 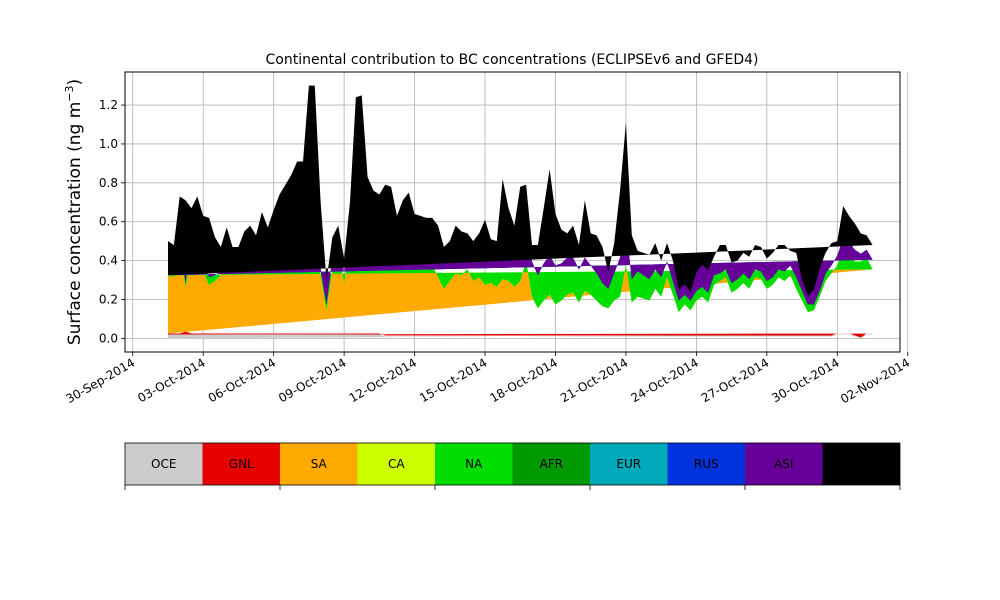 I want to click on legend-swatch-eur, so click(x=629, y=464).